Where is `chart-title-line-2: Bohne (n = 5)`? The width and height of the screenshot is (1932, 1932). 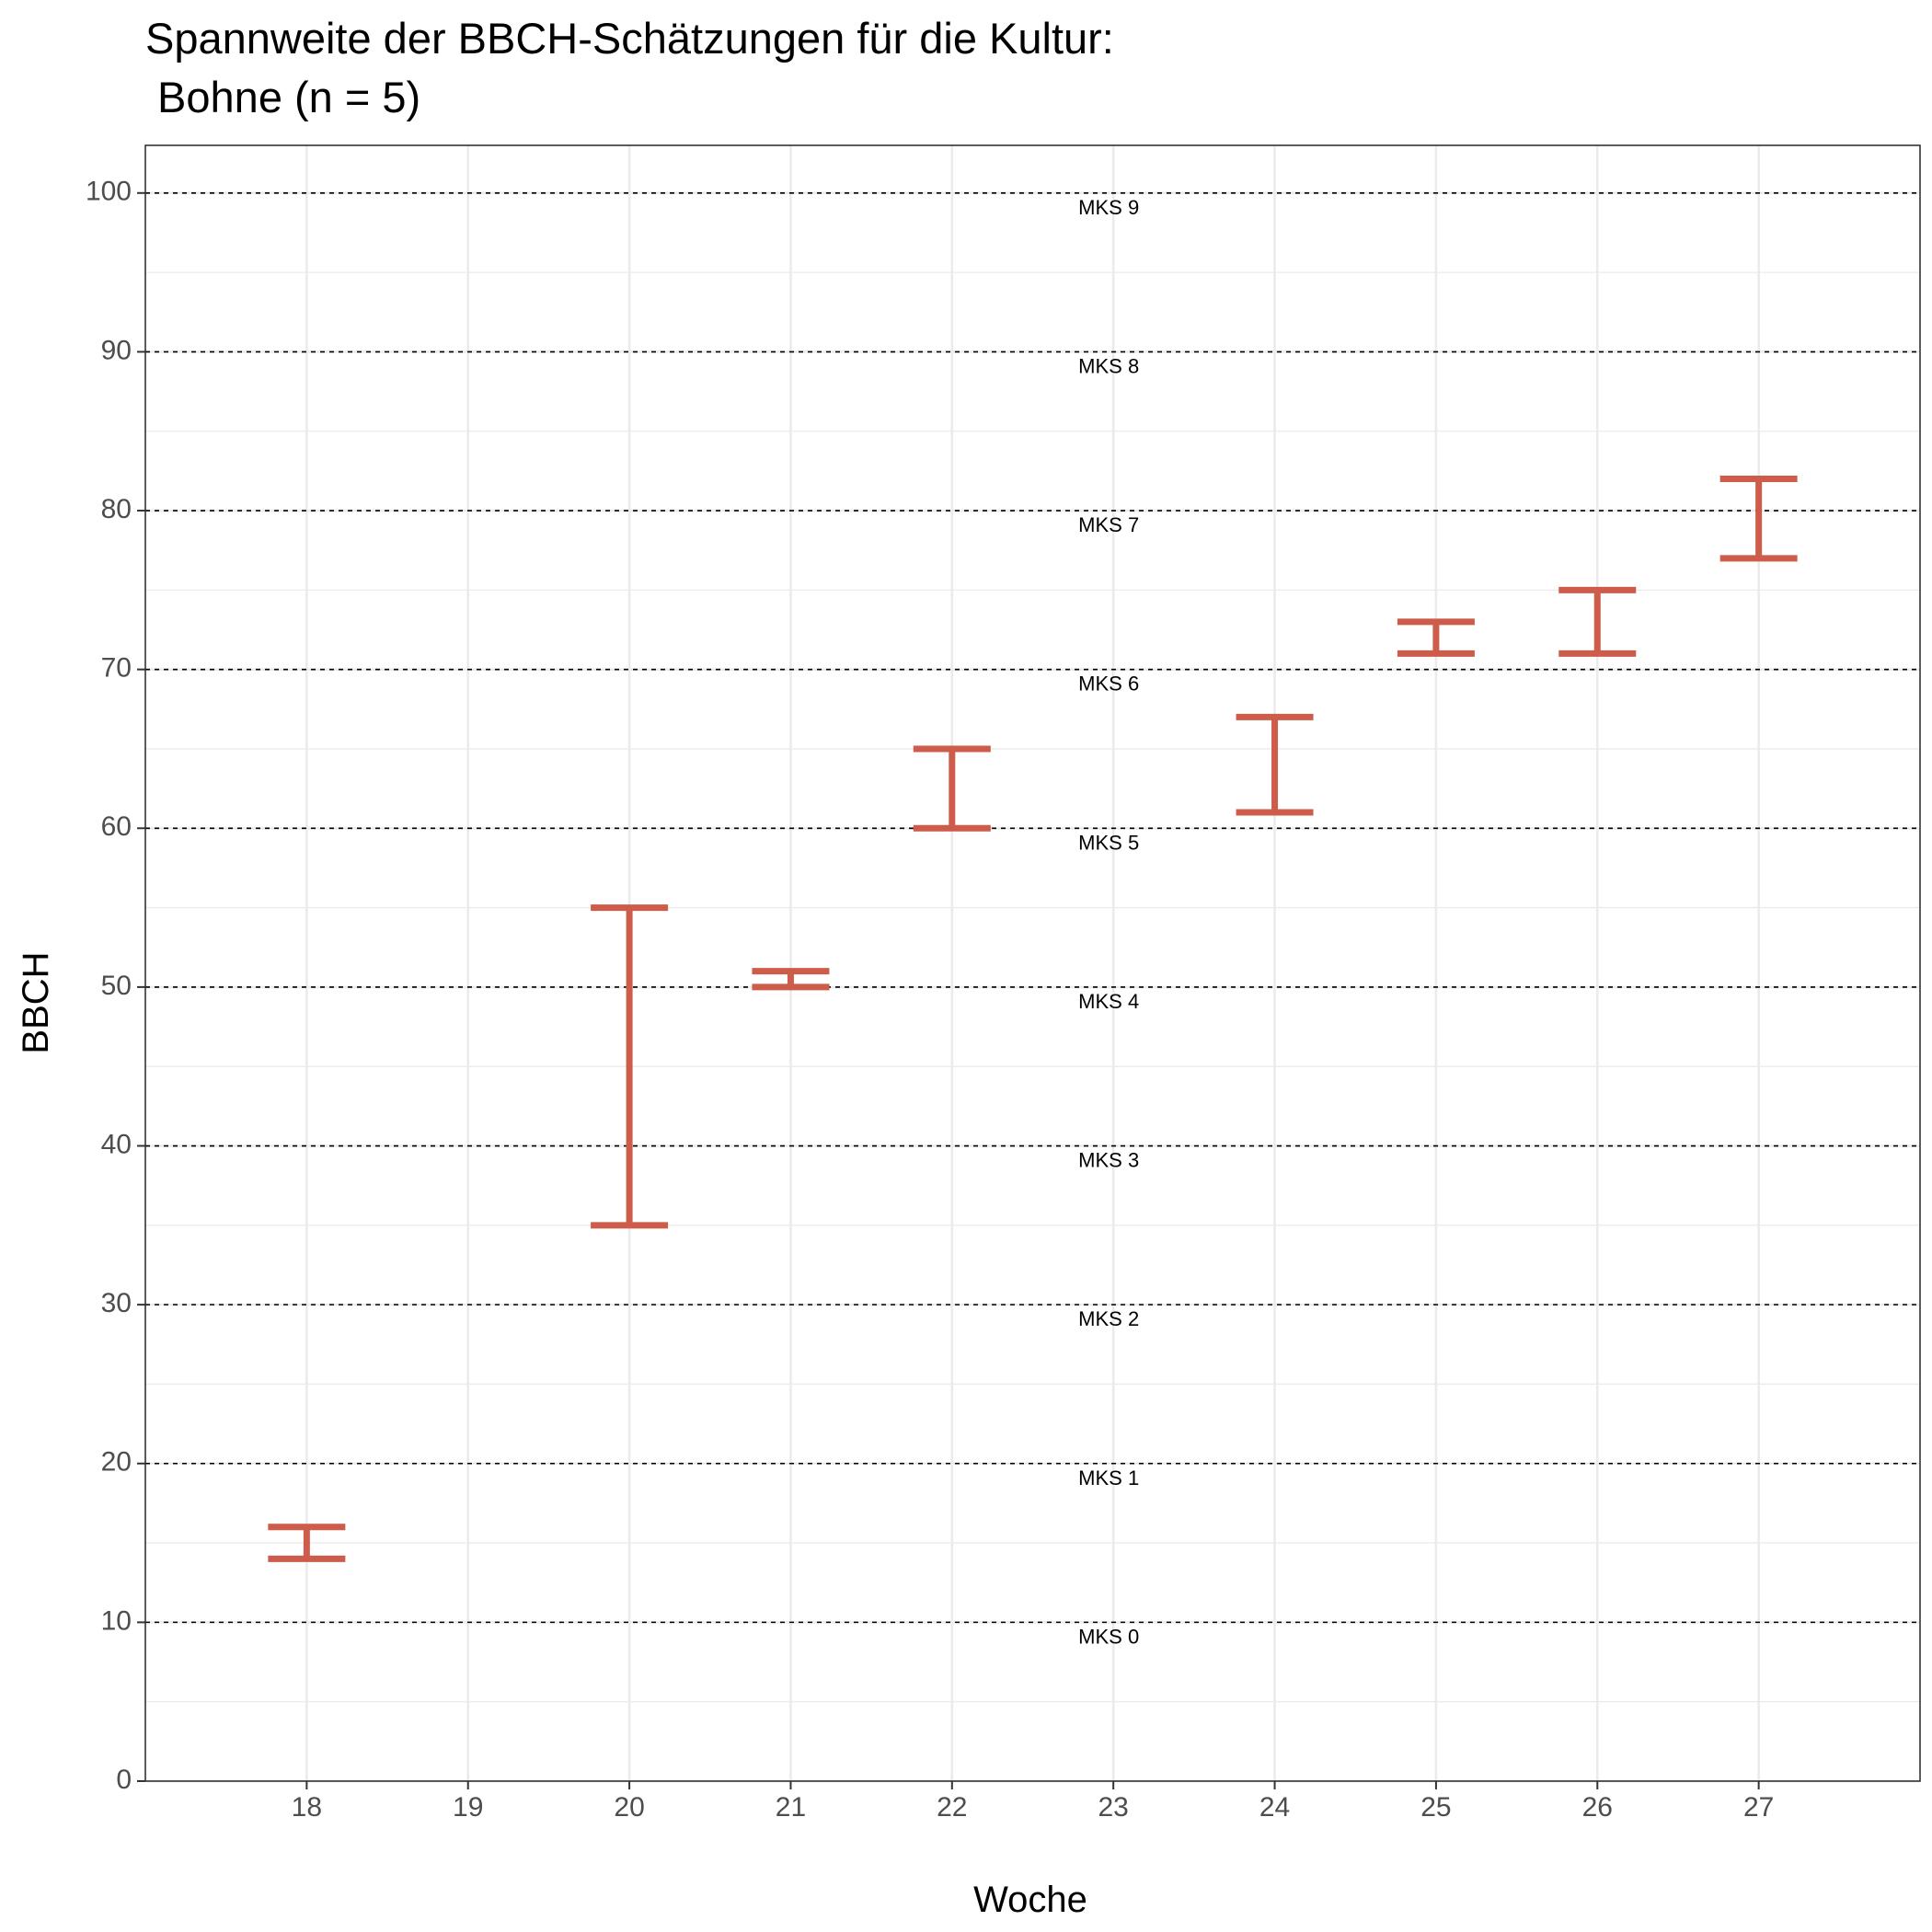
chart-title-line-2: Bohne (n = 5) is located at coordinates (282, 97).